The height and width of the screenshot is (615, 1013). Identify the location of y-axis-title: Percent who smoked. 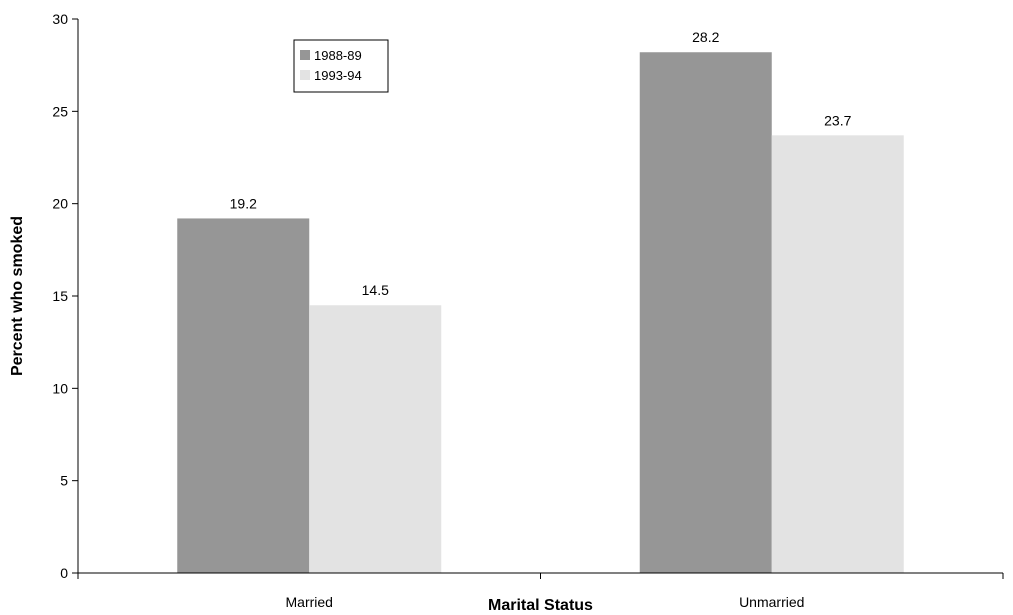
(17, 296).